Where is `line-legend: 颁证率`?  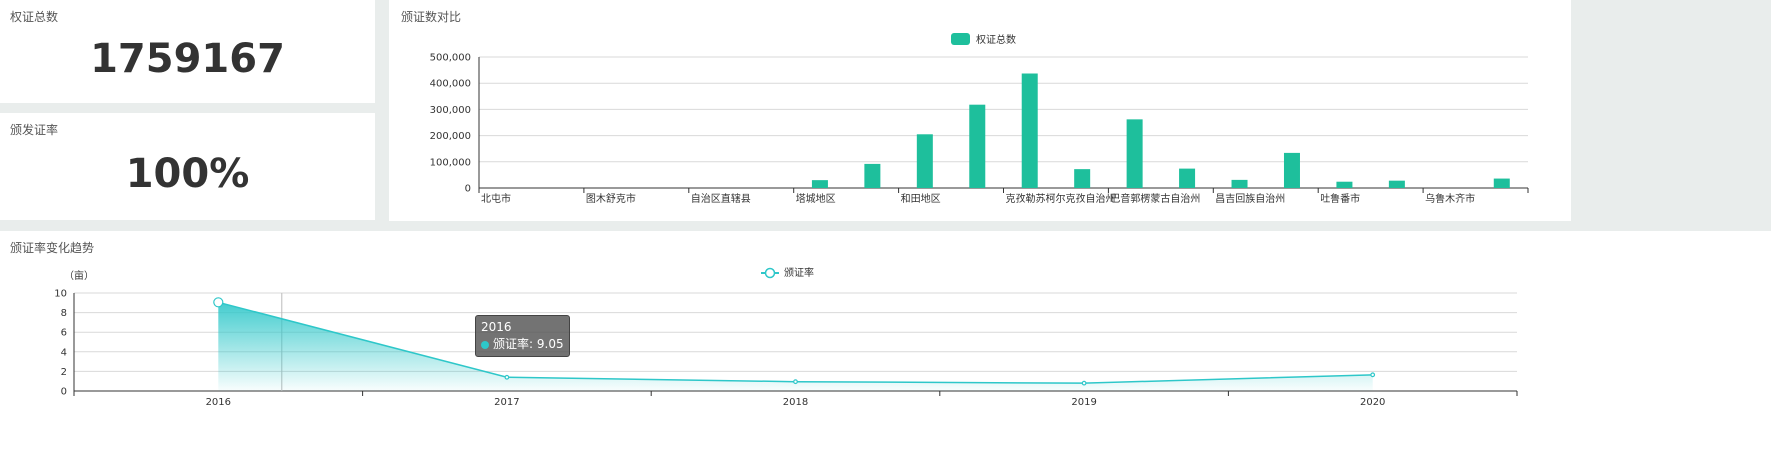
line-legend: 颁证率 is located at coordinates (787, 272).